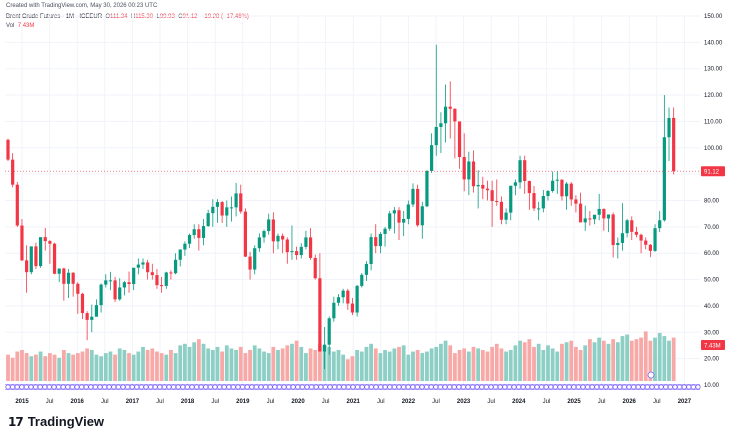  What do you see at coordinates (144, 17) in the screenshot?
I see `high-value: 115.30` at bounding box center [144, 17].